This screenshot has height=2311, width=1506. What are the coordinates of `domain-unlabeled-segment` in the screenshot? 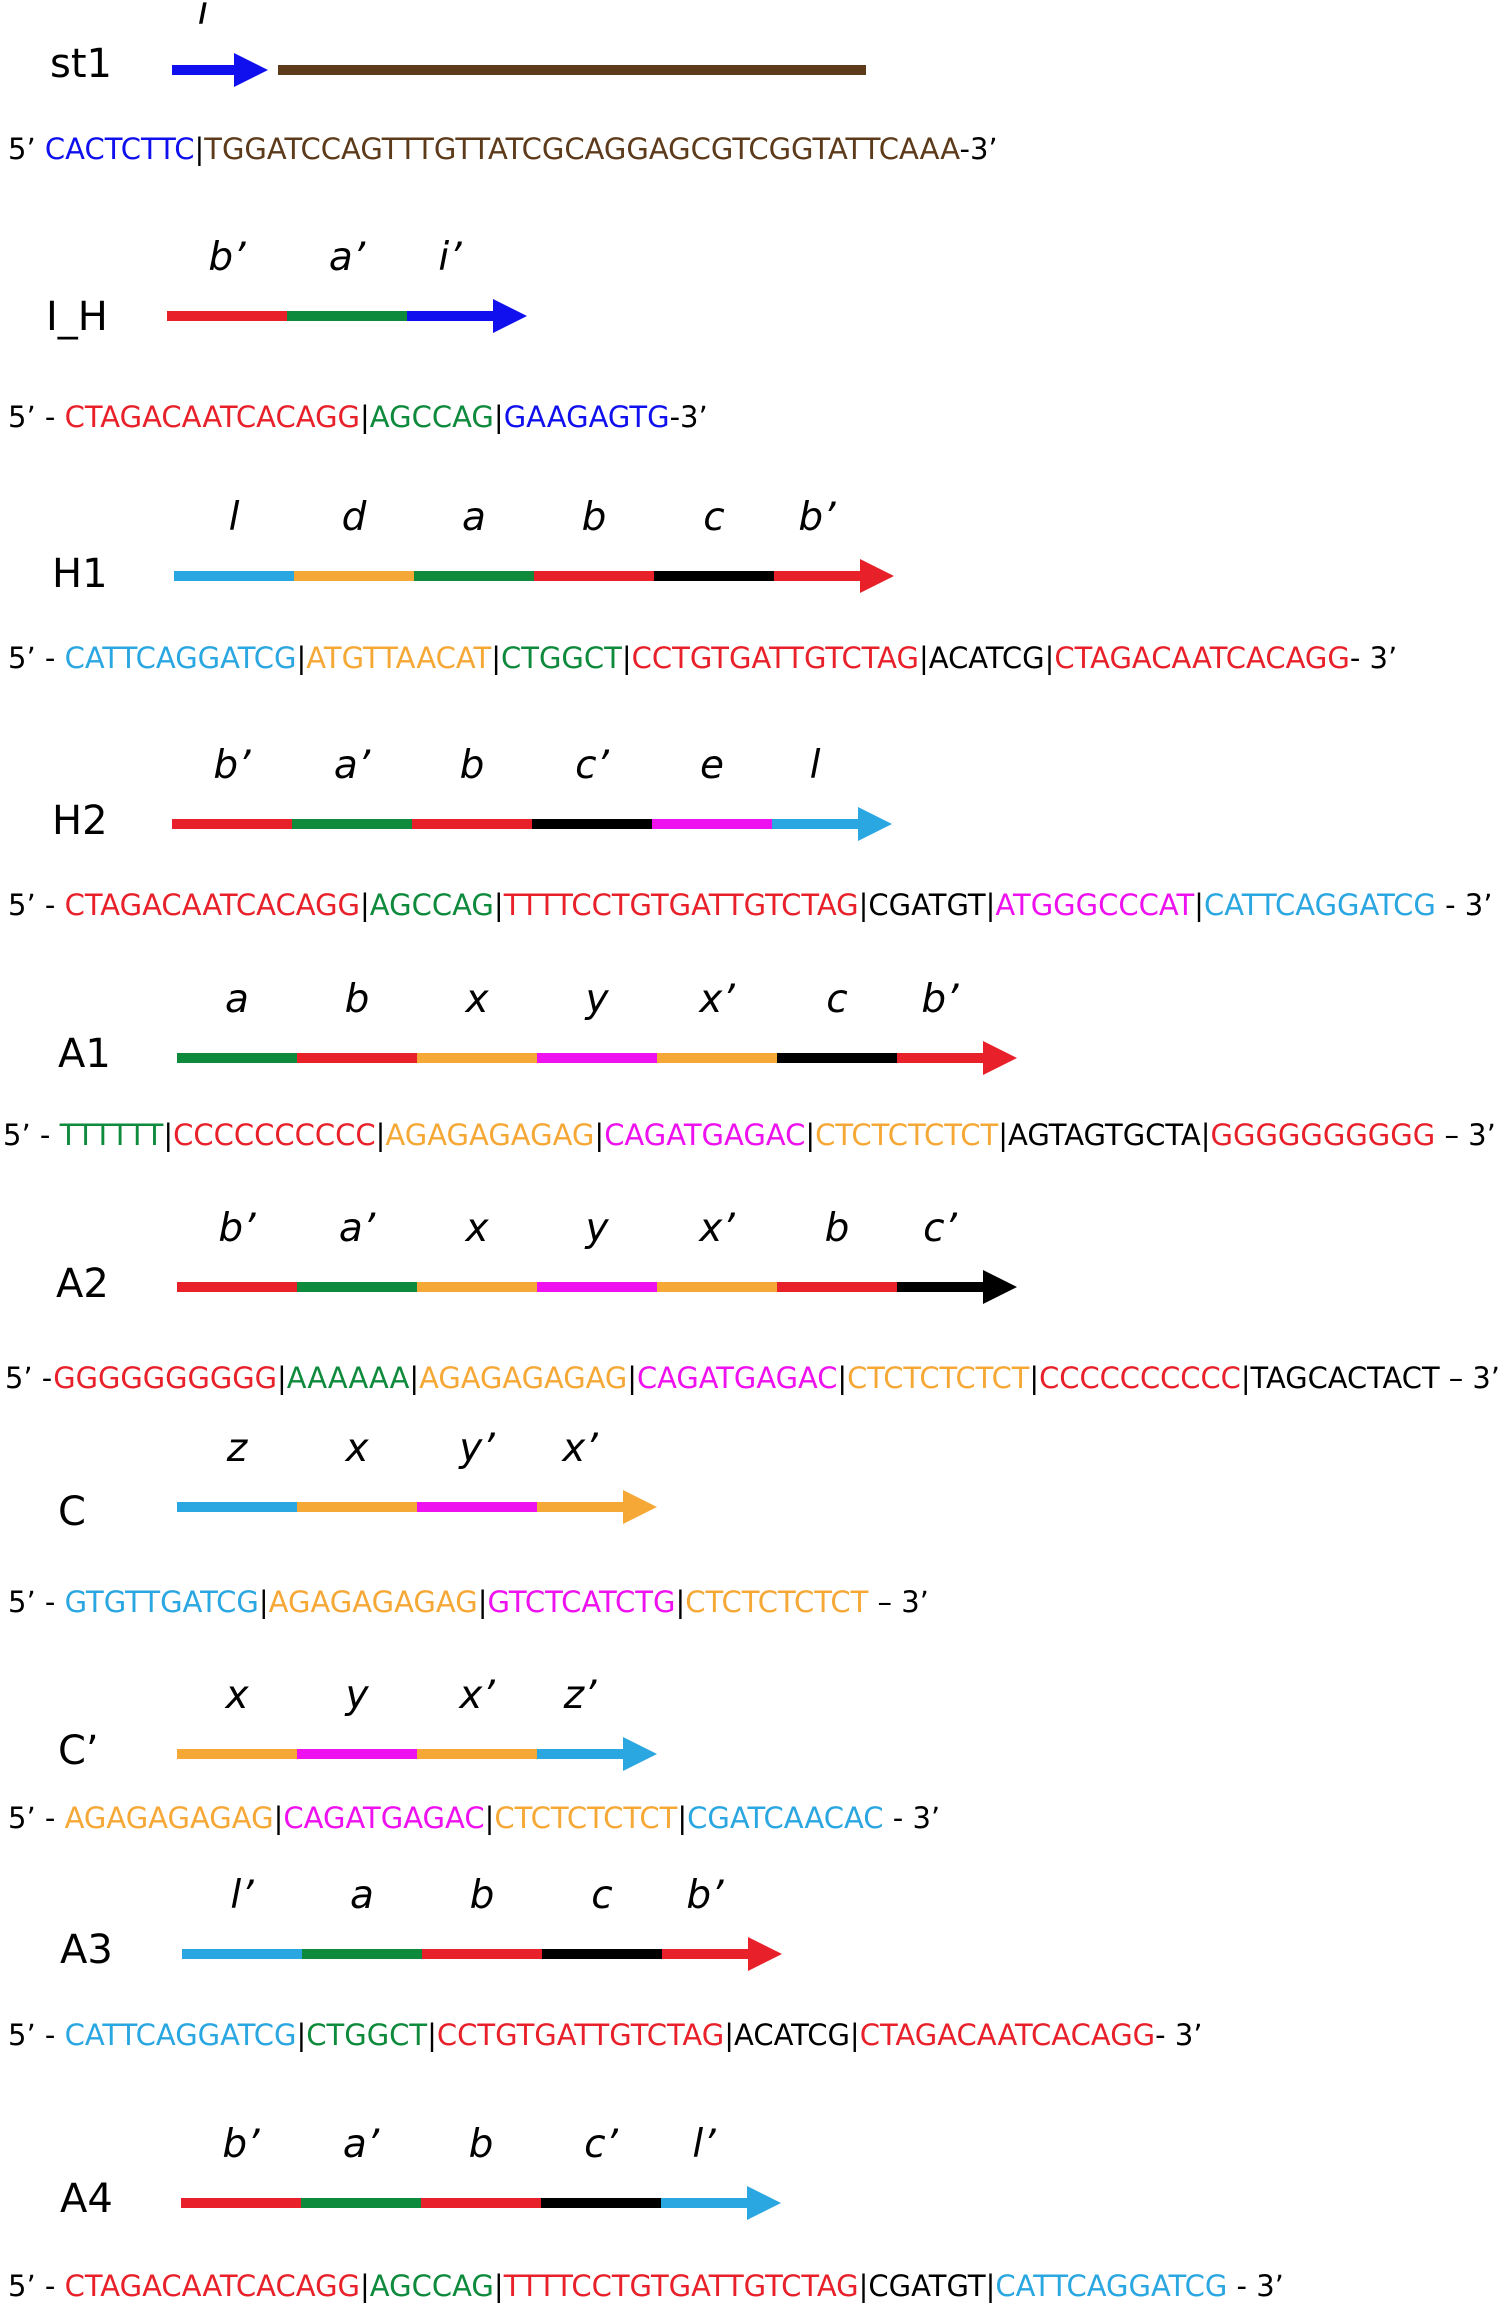 It's located at (572, 70).